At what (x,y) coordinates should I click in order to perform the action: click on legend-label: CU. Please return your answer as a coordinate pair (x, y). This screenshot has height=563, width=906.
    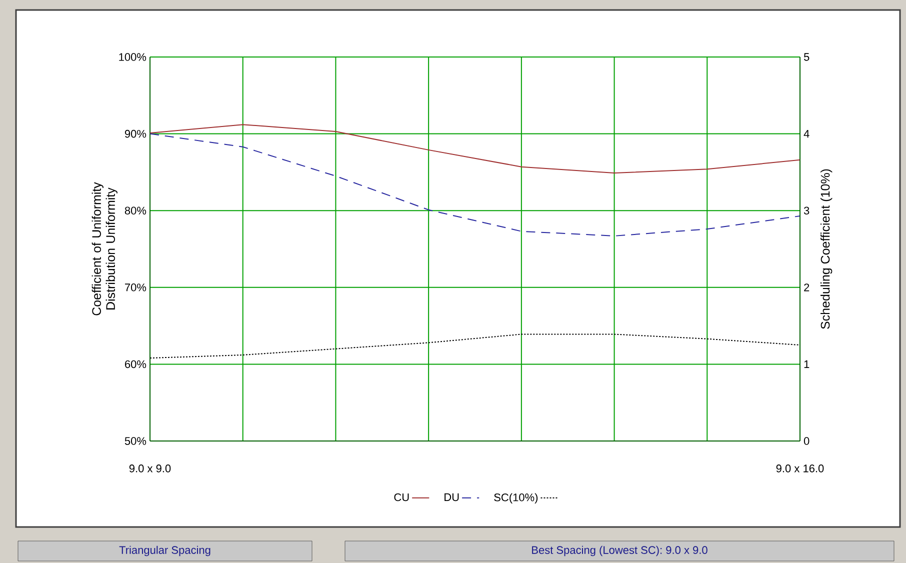
    Looking at the image, I should click on (401, 497).